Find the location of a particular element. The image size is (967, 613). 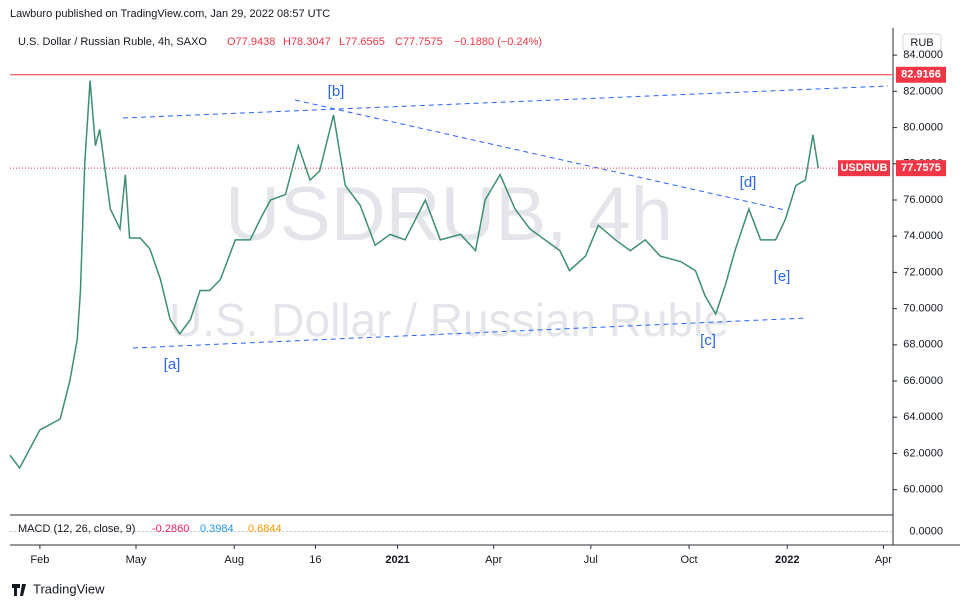

macd-tick-label: 0.0000 is located at coordinates (926, 531).